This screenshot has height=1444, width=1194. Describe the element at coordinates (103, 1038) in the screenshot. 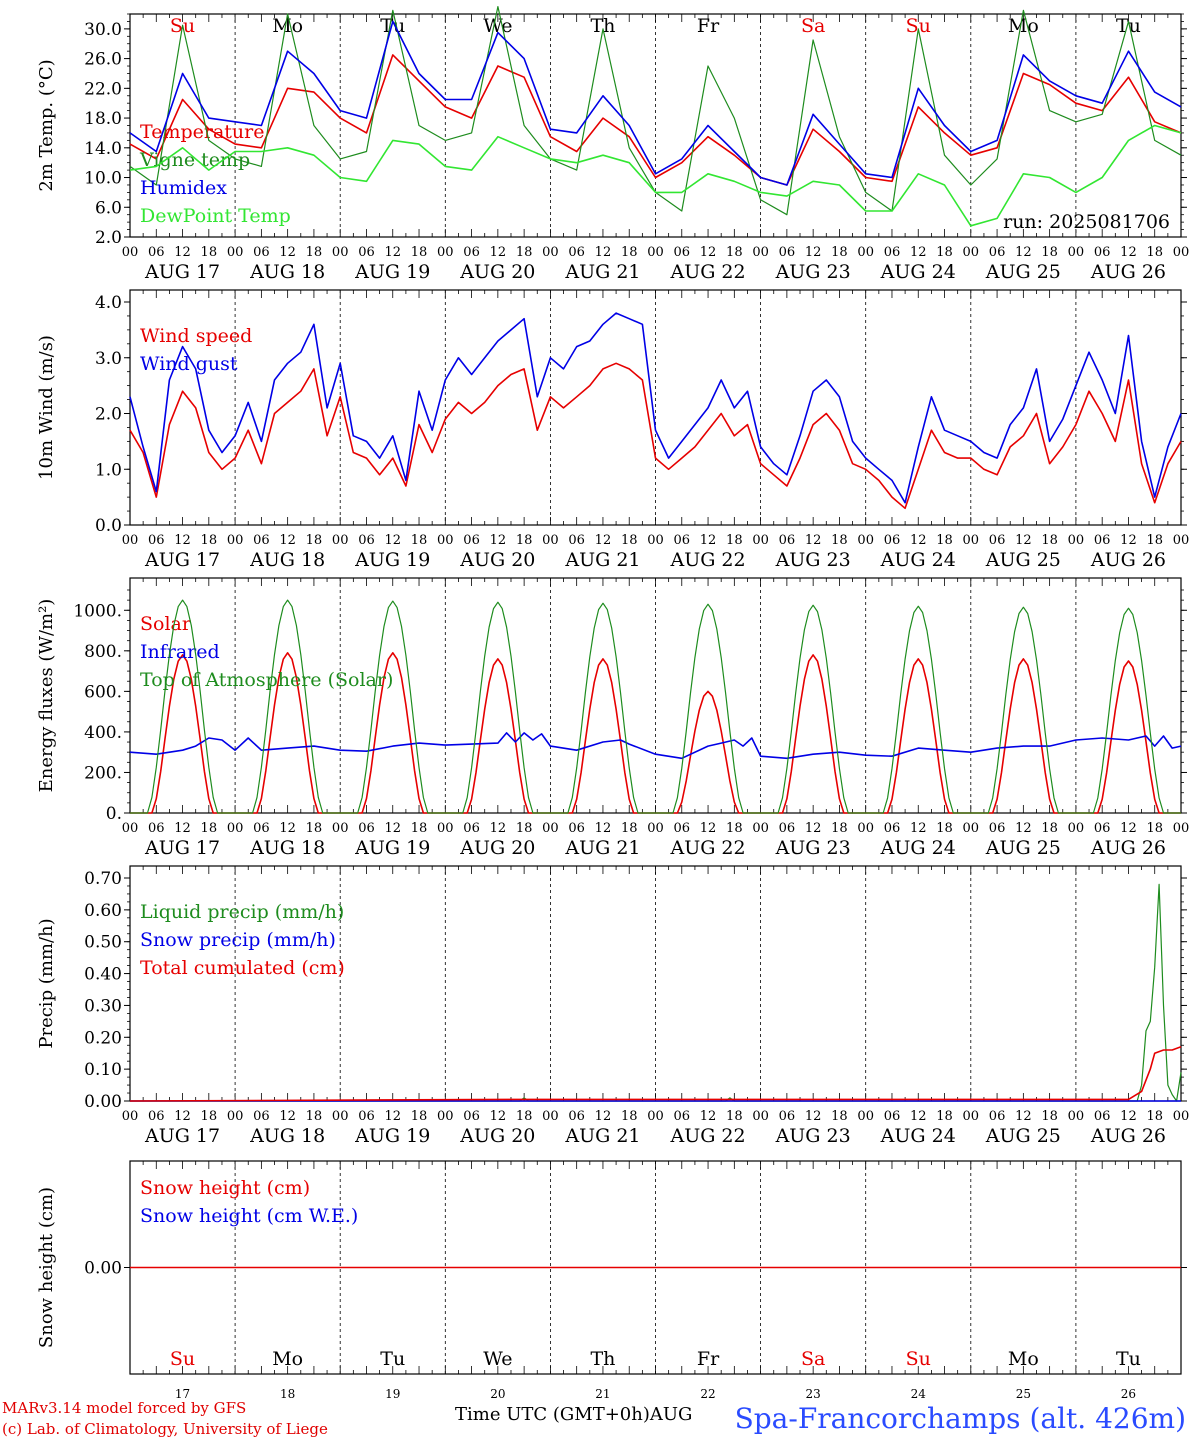

I see `y-tick-label: 0.20` at that location.